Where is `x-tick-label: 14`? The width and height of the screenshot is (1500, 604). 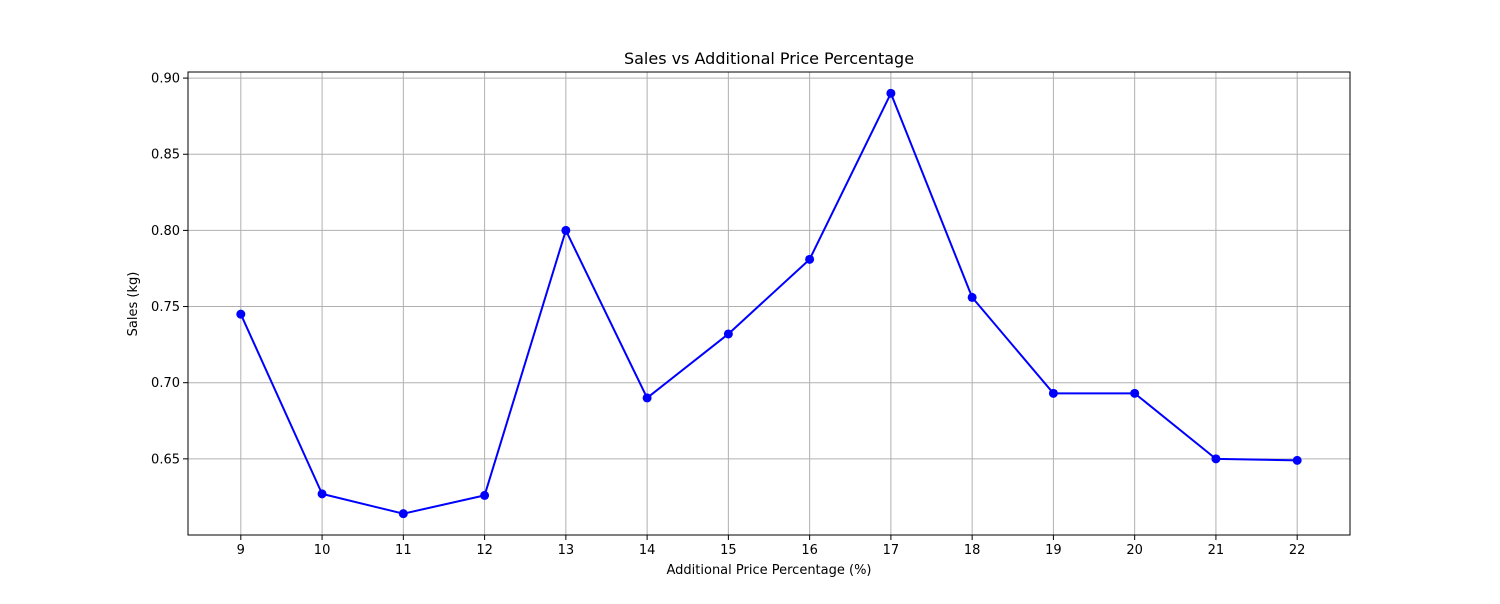
x-tick-label: 14 is located at coordinates (647, 550).